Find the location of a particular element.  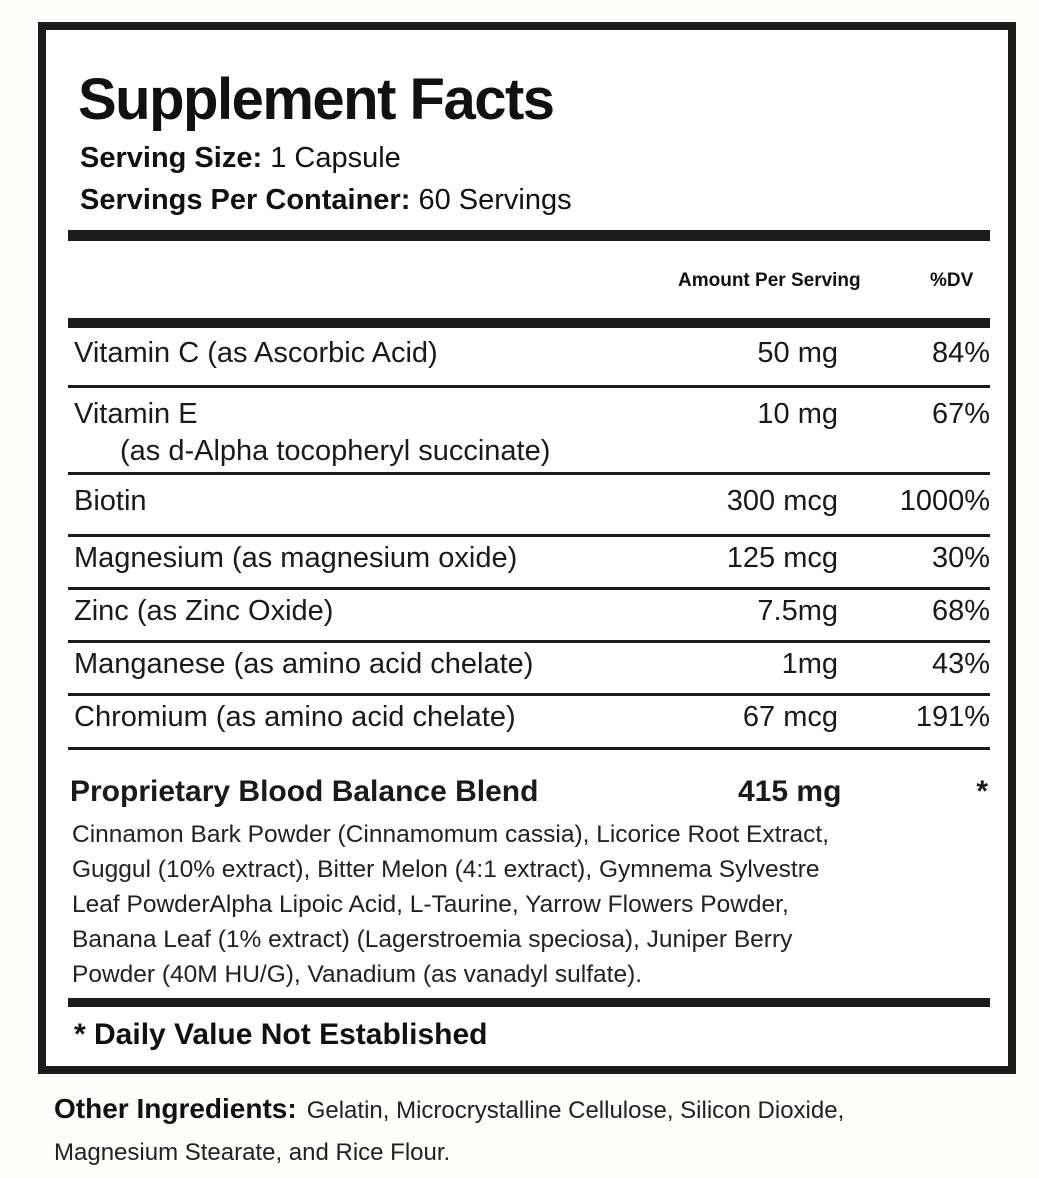

nutrient-amount: 1mg is located at coordinates (809, 664).